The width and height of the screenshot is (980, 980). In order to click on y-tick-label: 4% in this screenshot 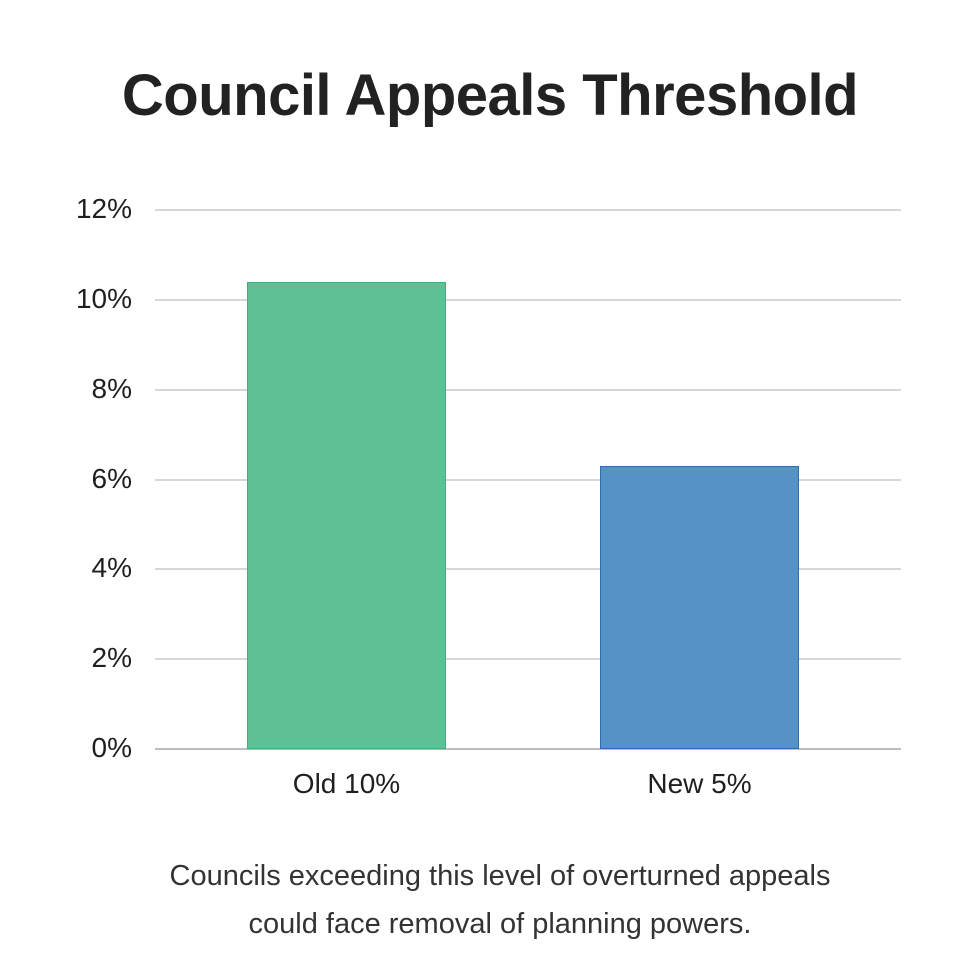, I will do `click(111, 568)`.